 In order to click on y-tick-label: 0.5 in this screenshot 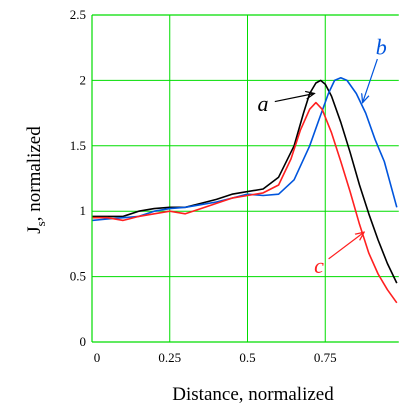, I will do `click(78, 276)`.